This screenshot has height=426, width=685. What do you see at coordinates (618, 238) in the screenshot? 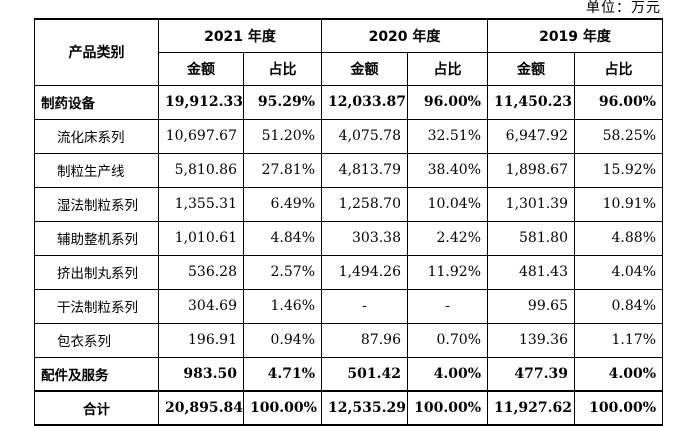
I see `ratio-cell: 4.88%` at bounding box center [618, 238].